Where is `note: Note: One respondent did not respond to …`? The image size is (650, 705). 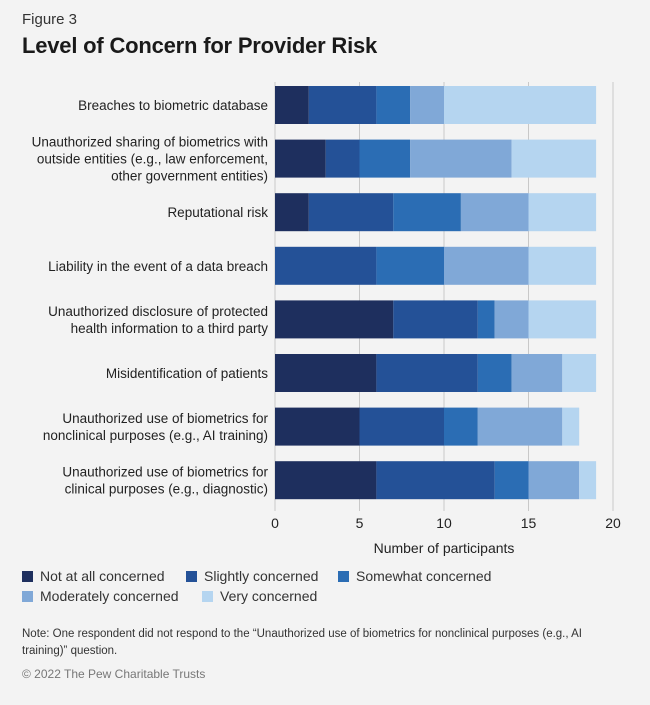 note: Note: One respondent did not respond to … is located at coordinates (302, 642).